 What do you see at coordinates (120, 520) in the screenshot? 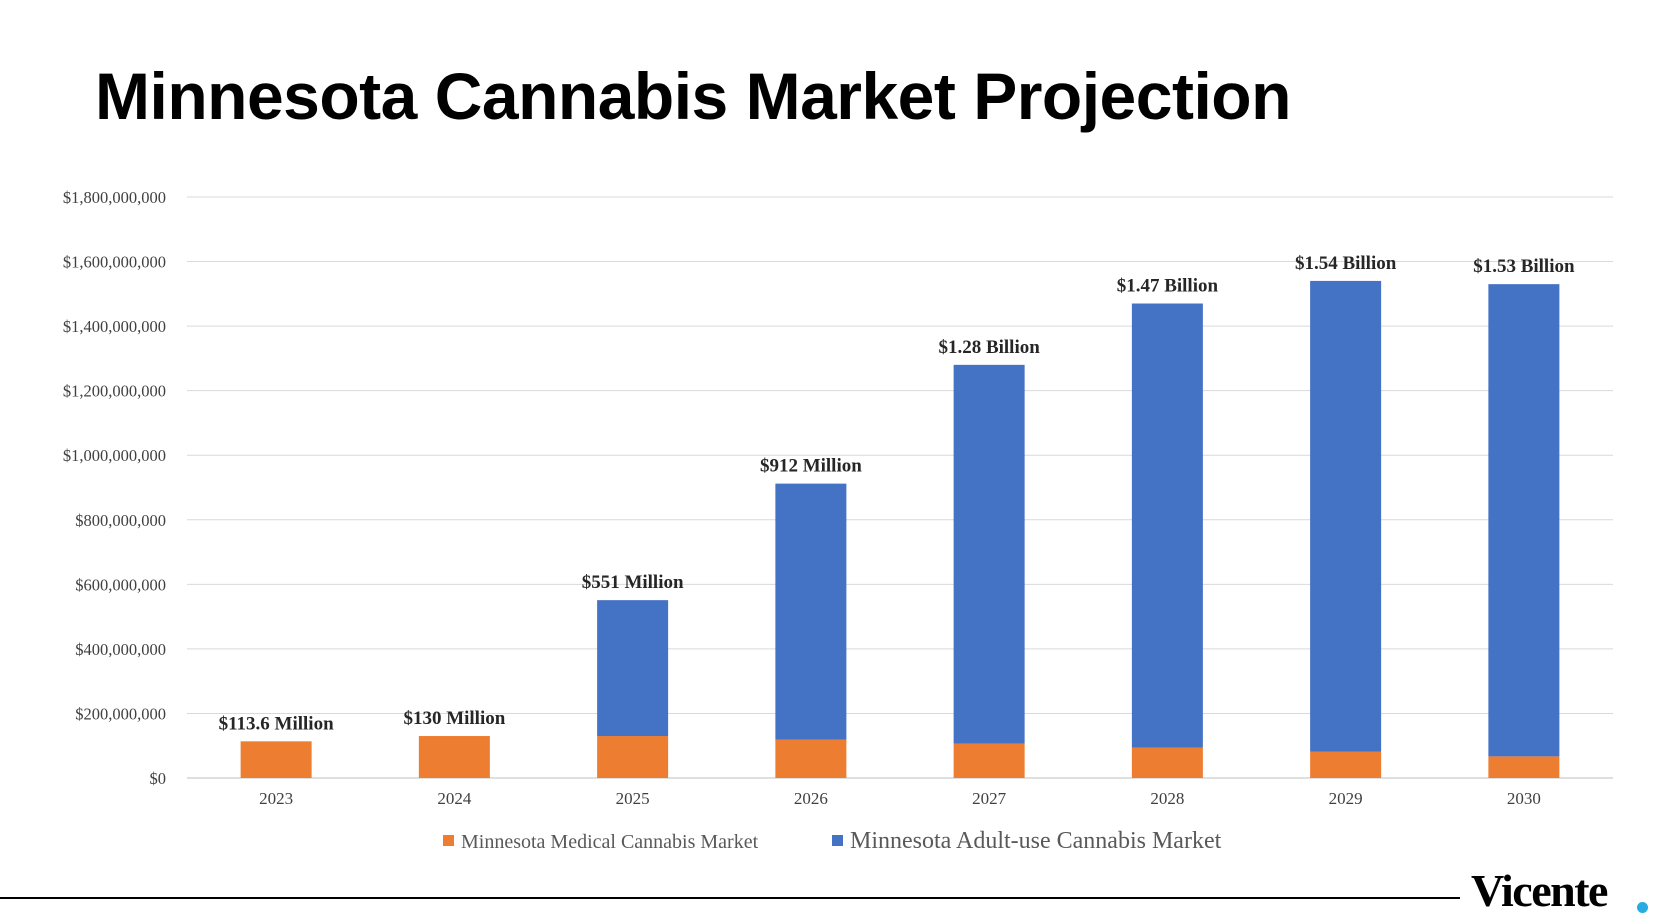
I see `y-tick-label: $800,000,000` at bounding box center [120, 520].